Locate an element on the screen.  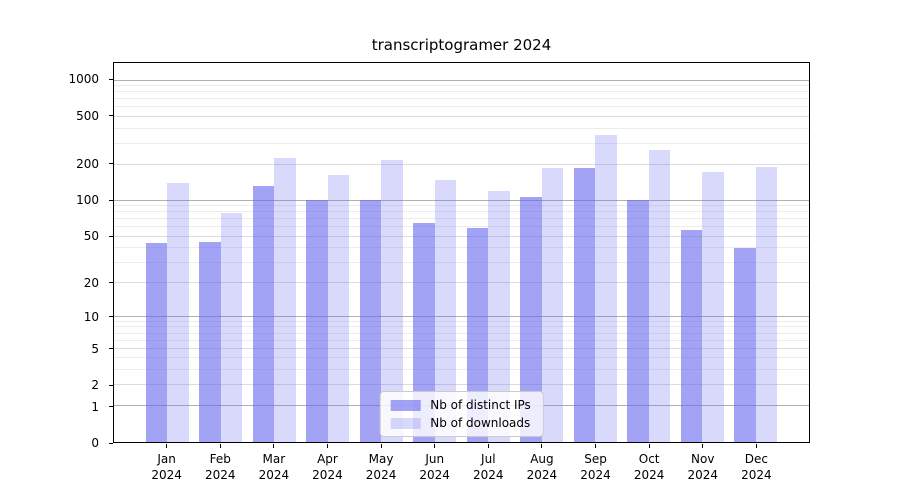
y-tick-label: 500 is located at coordinates (87, 115).